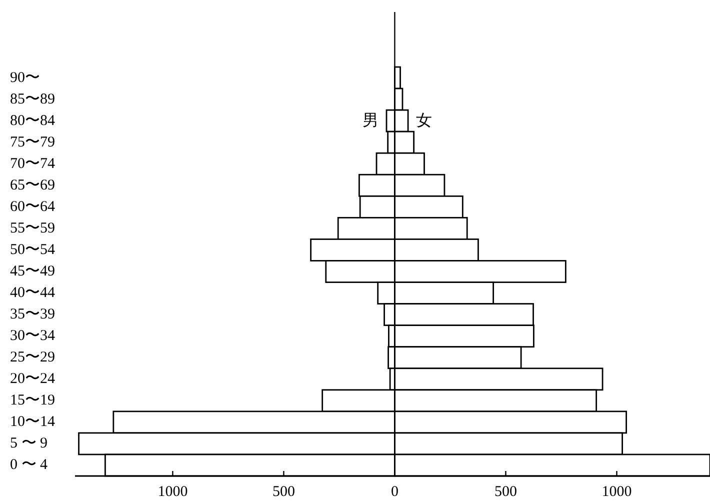  What do you see at coordinates (32, 142) in the screenshot?
I see `y-tick-label: 75〜79` at bounding box center [32, 142].